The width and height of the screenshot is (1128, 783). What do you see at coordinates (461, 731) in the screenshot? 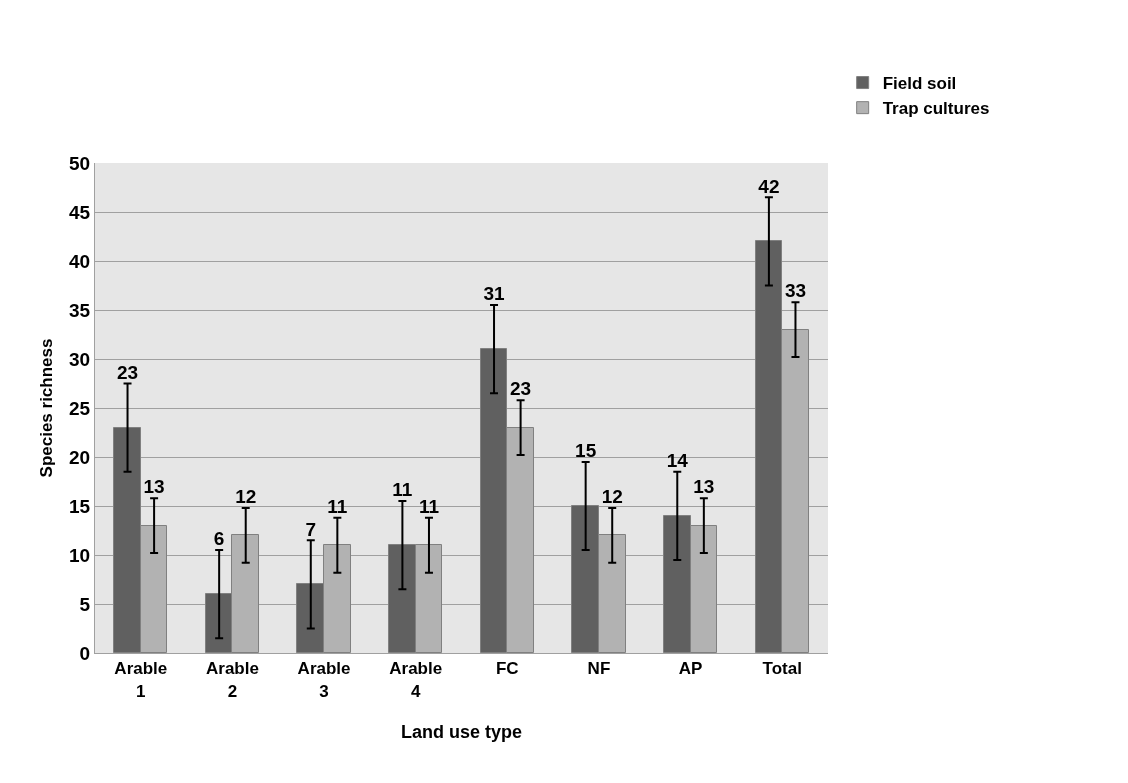
I see `x-axis-title: Land use type` at bounding box center [461, 731].